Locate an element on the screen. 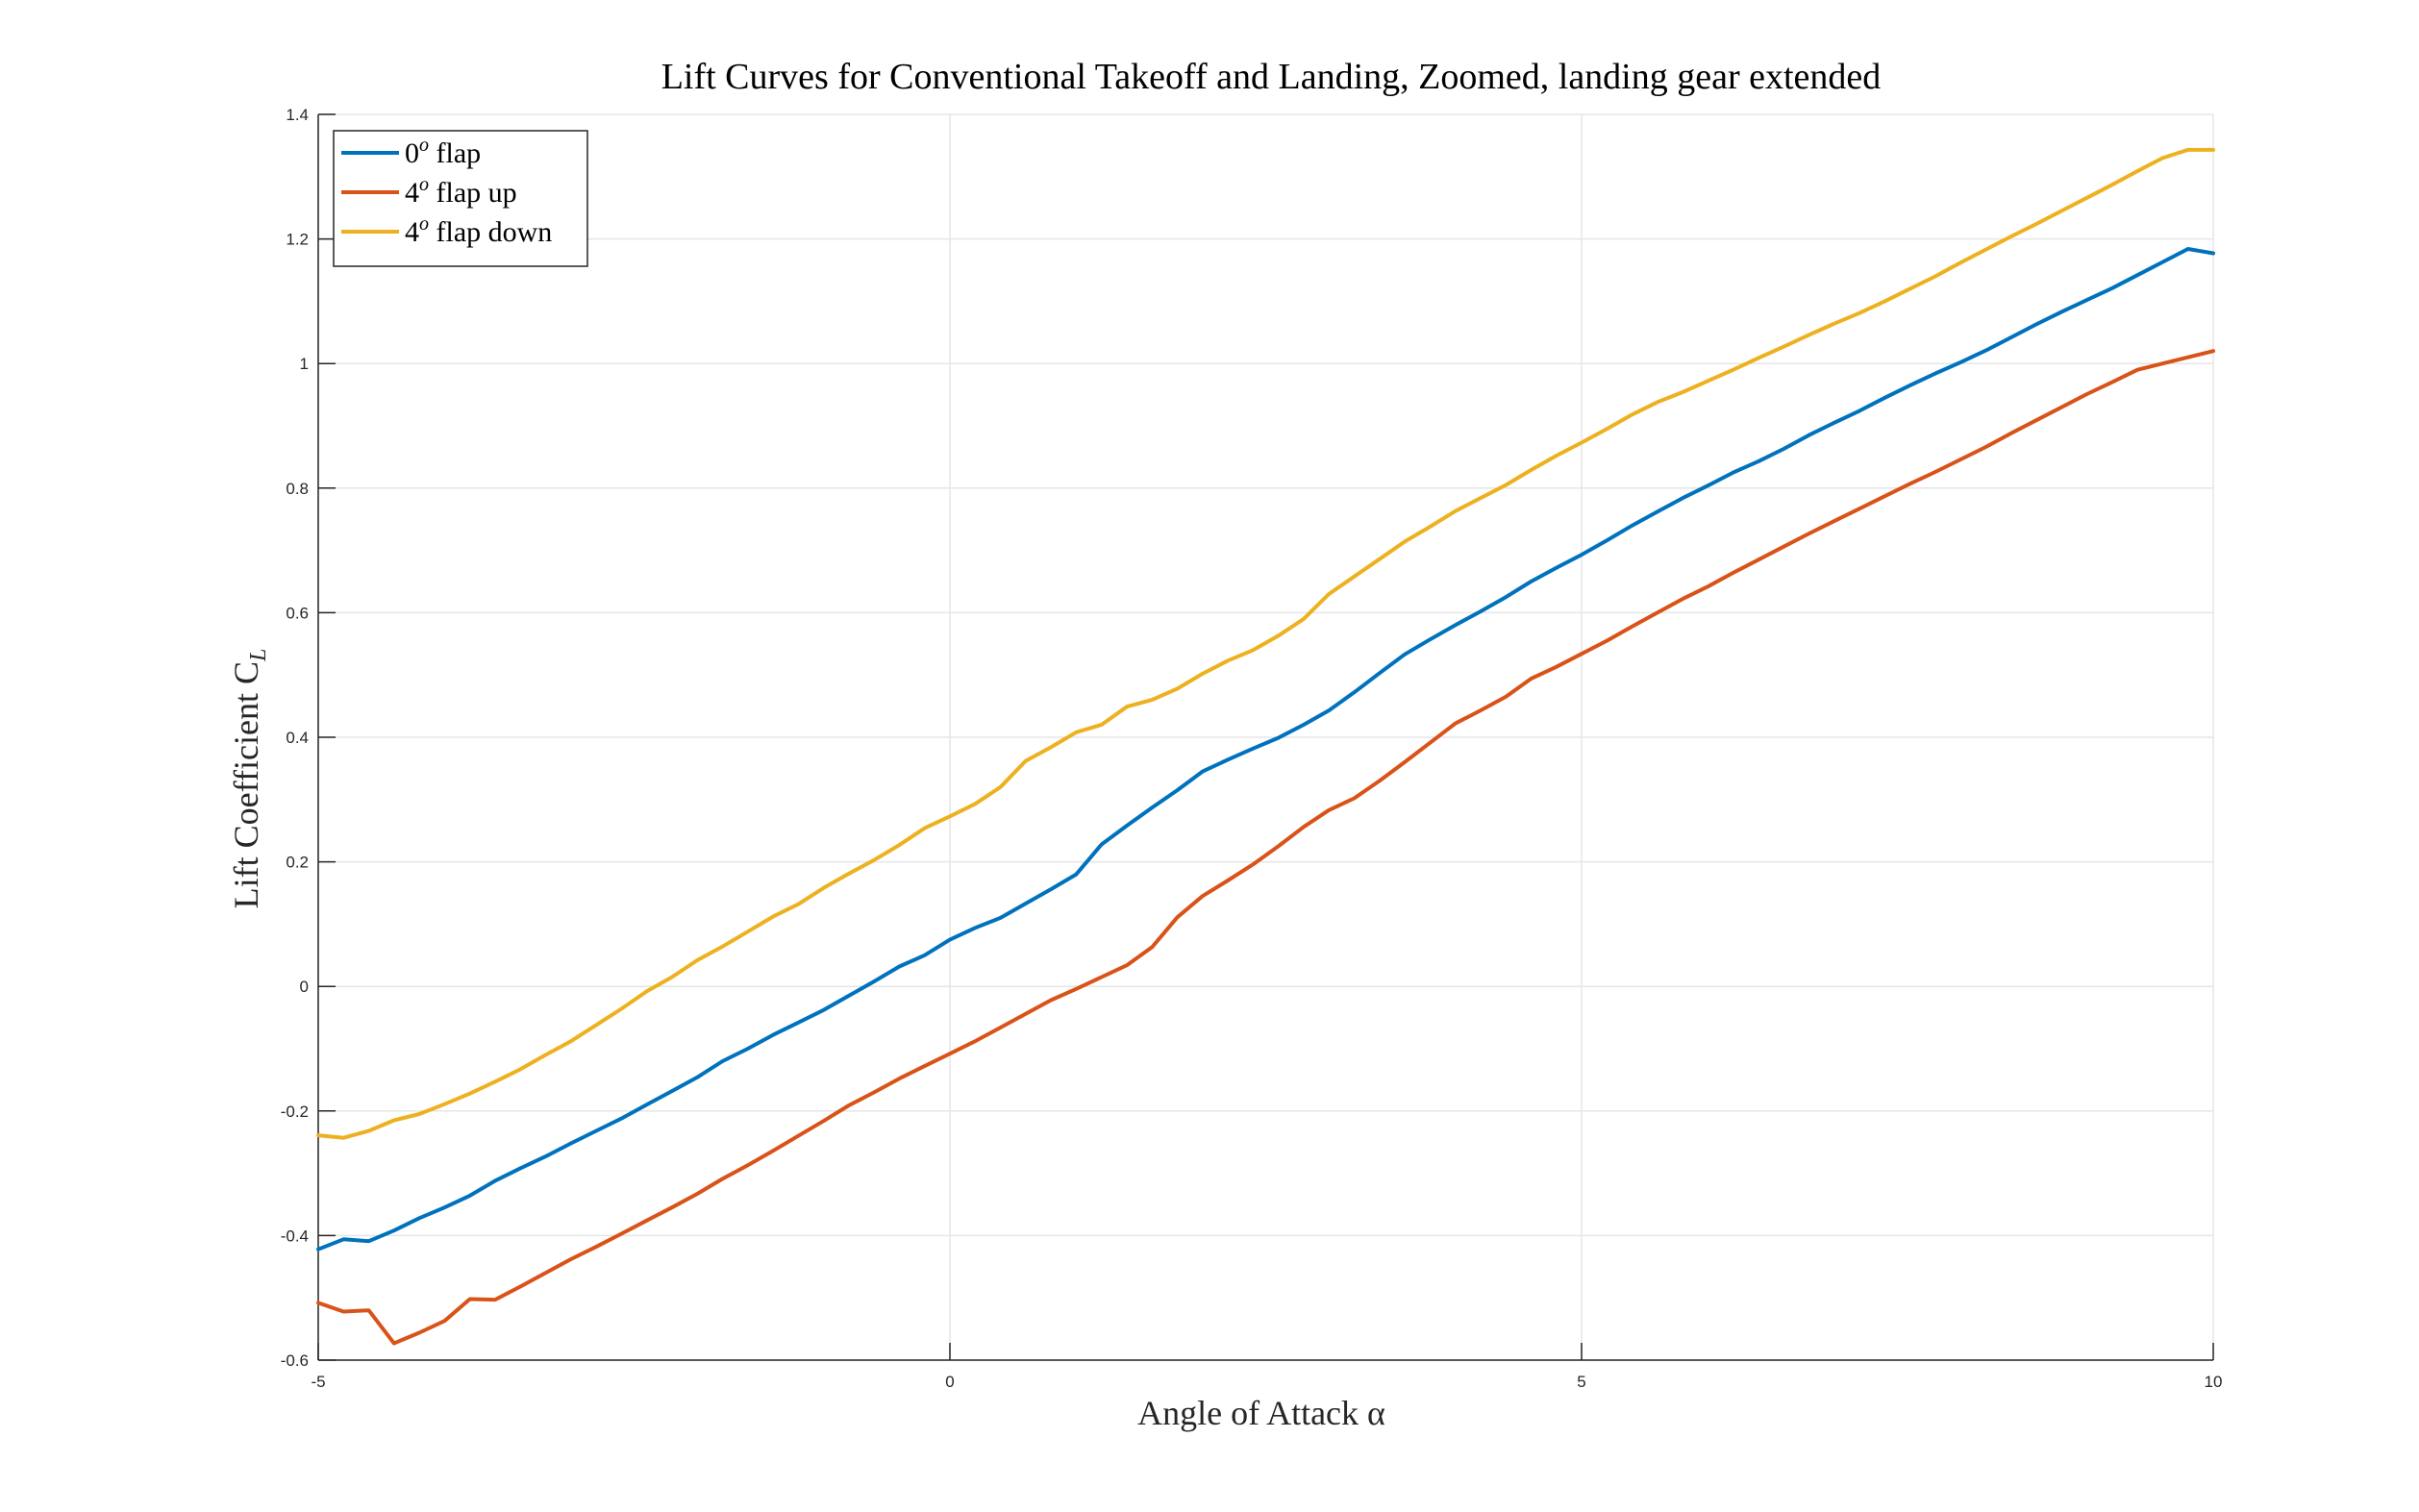  y-tick-label-5: 0.4 is located at coordinates (297, 738).